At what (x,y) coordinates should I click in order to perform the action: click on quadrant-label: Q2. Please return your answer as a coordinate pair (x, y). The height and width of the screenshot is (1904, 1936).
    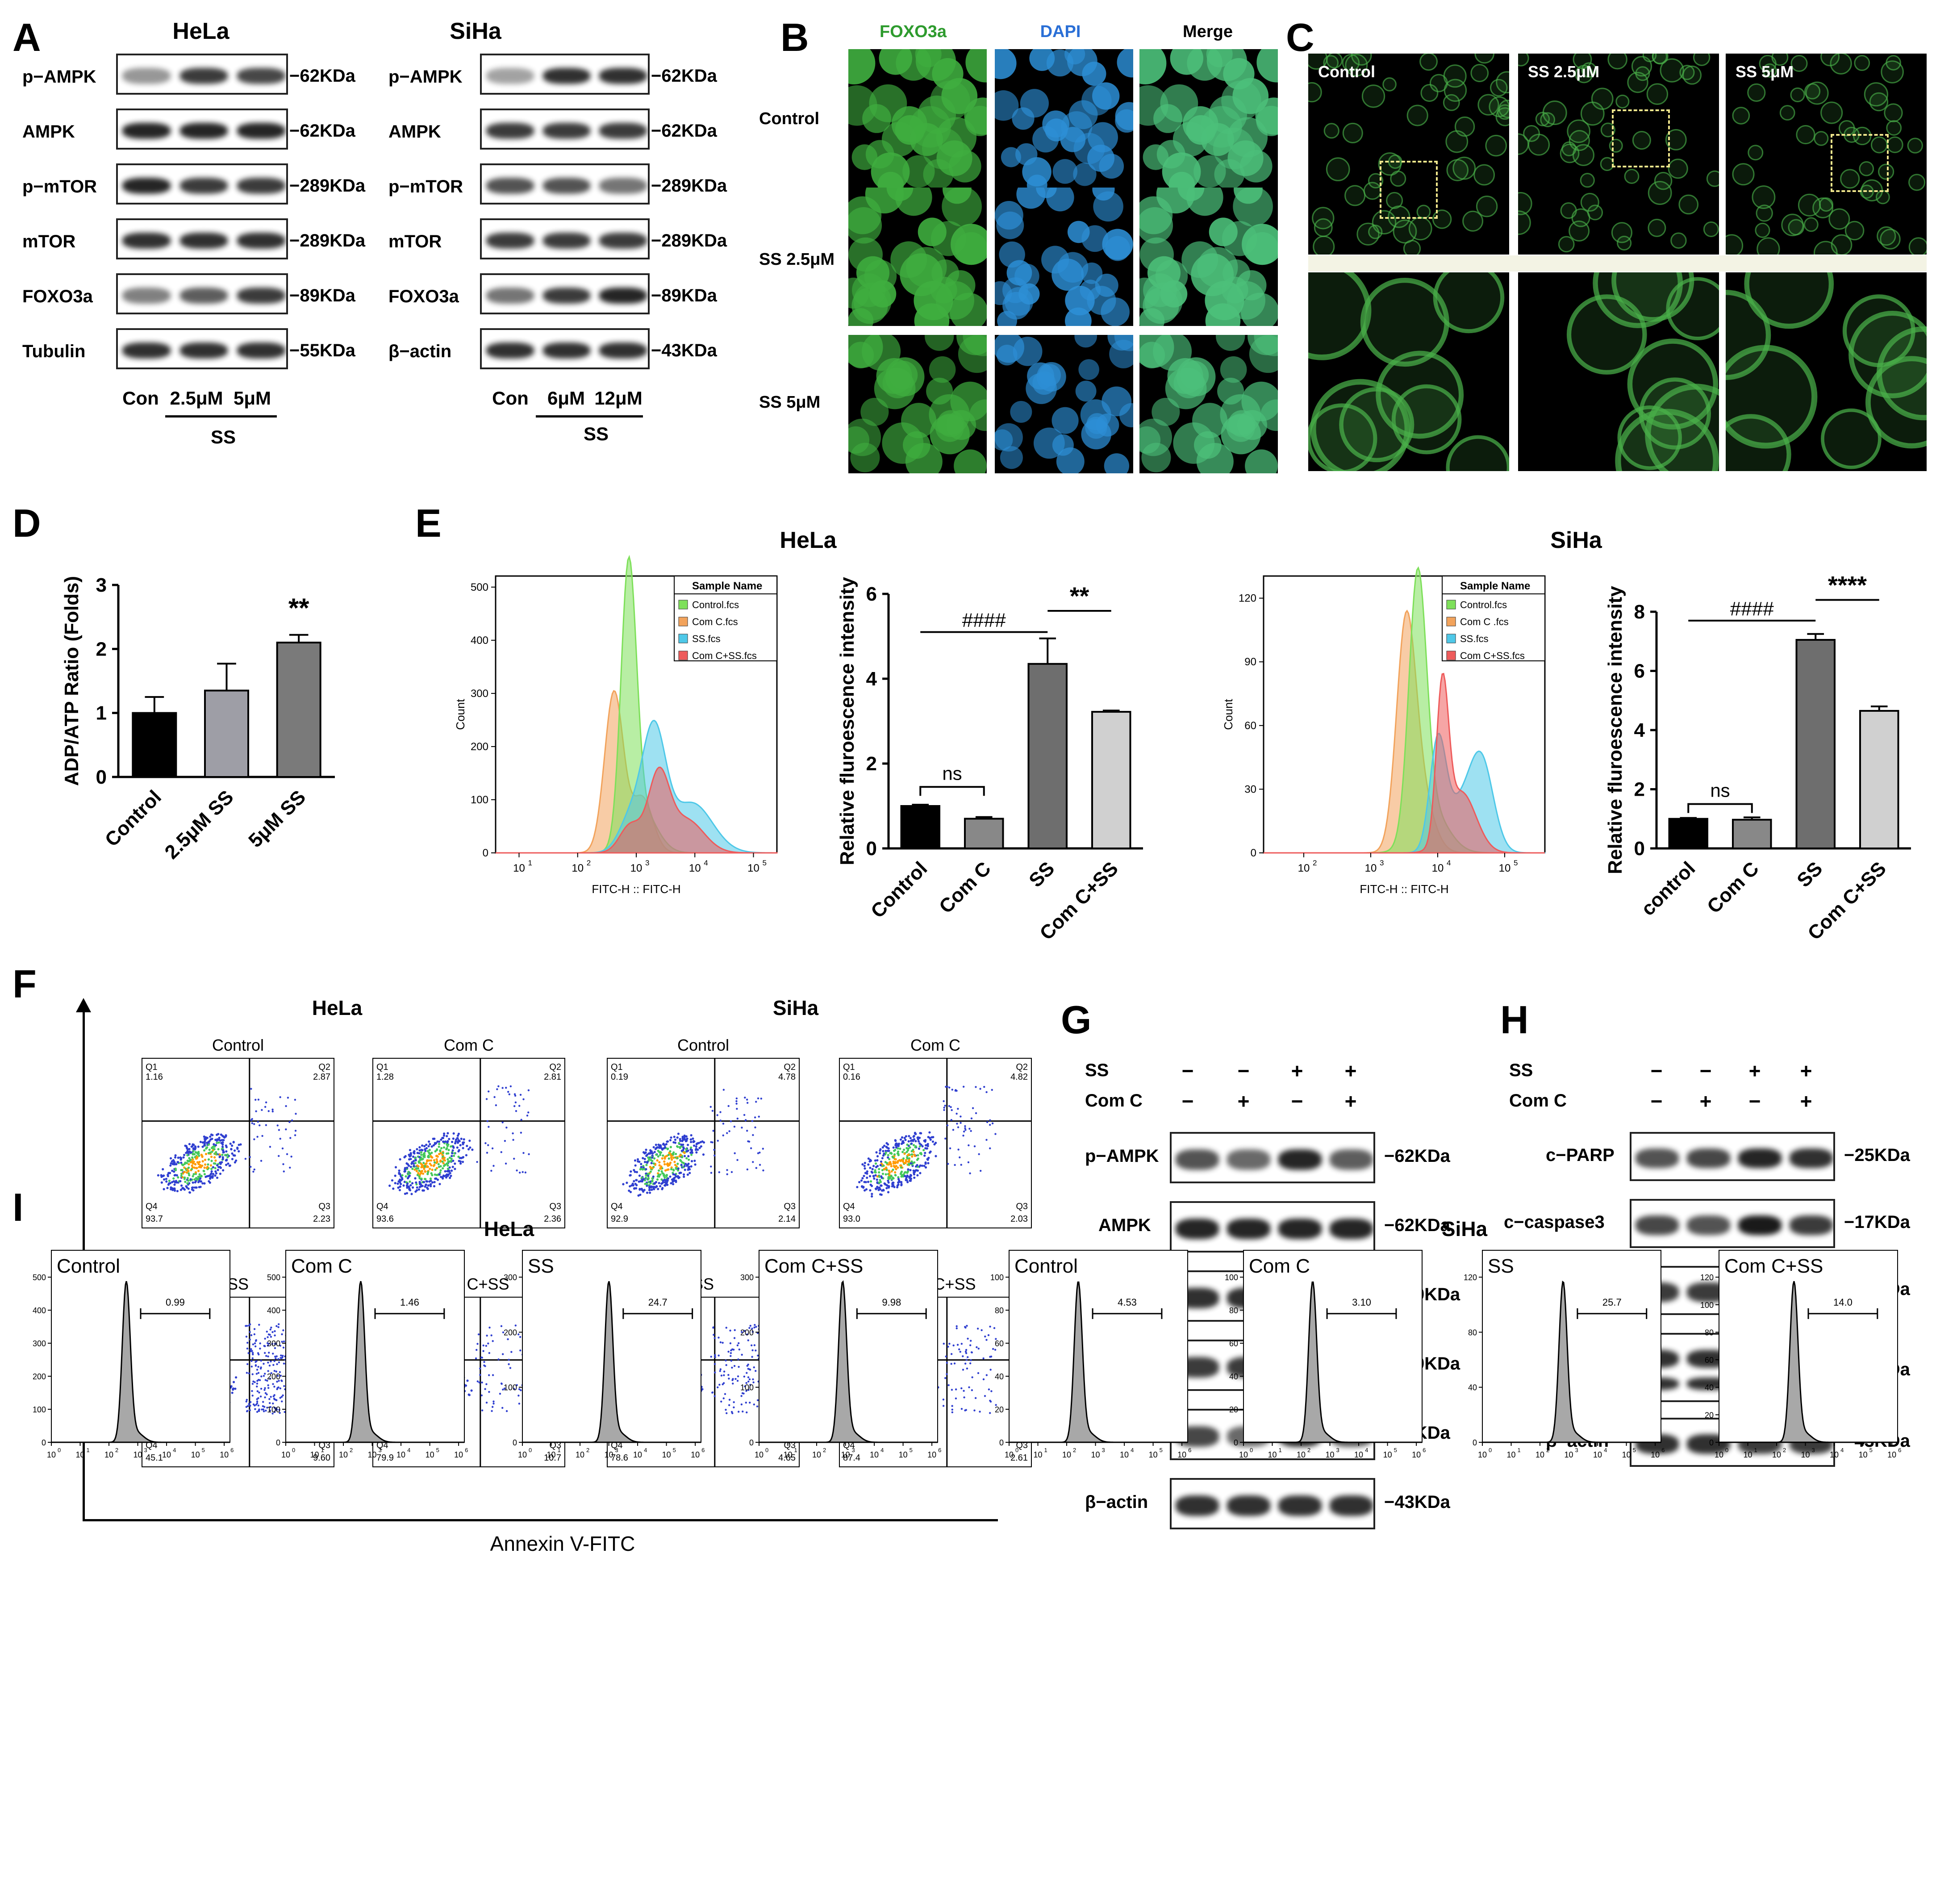
    Looking at the image, I should click on (555, 1067).